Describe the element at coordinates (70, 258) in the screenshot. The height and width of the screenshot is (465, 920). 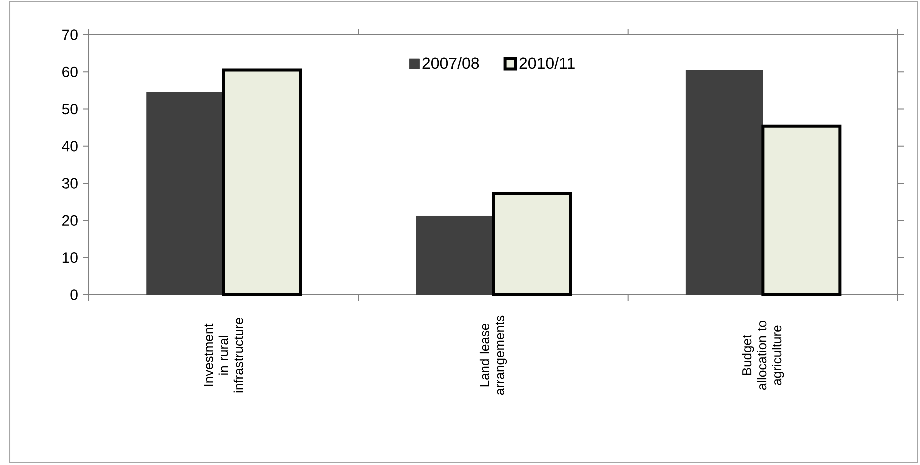
I see `y-tick-label: 10` at that location.